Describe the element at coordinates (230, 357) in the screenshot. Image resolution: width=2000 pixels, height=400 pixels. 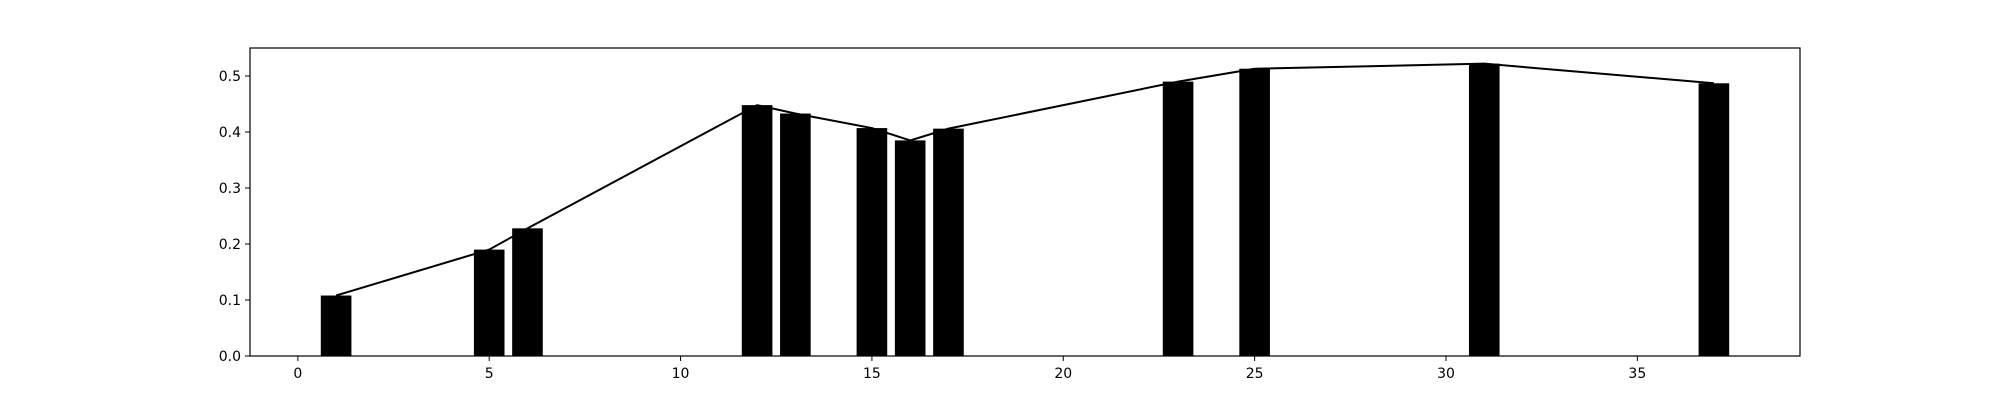
I see `y-tick-label-0: 0.0` at that location.